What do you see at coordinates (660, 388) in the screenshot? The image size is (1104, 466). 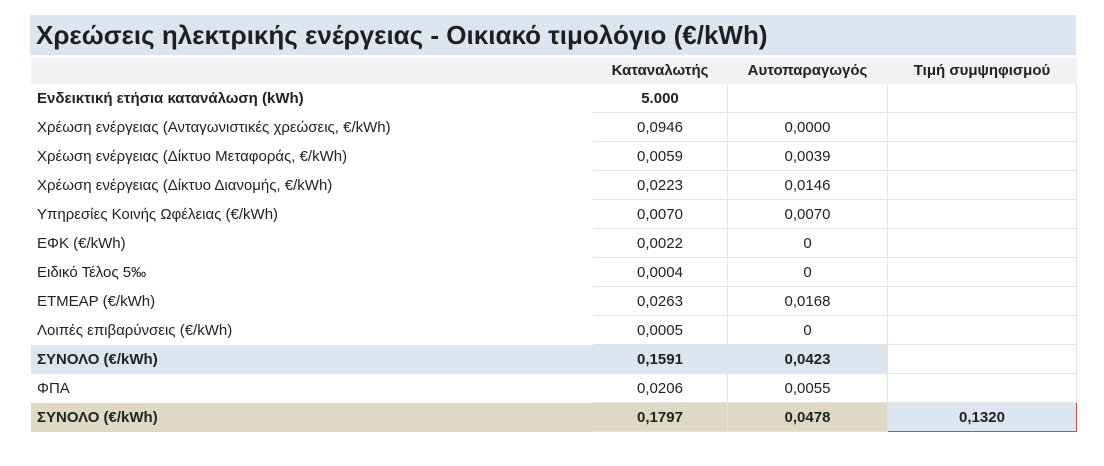 I see `value-cell: 0,0206` at bounding box center [660, 388].